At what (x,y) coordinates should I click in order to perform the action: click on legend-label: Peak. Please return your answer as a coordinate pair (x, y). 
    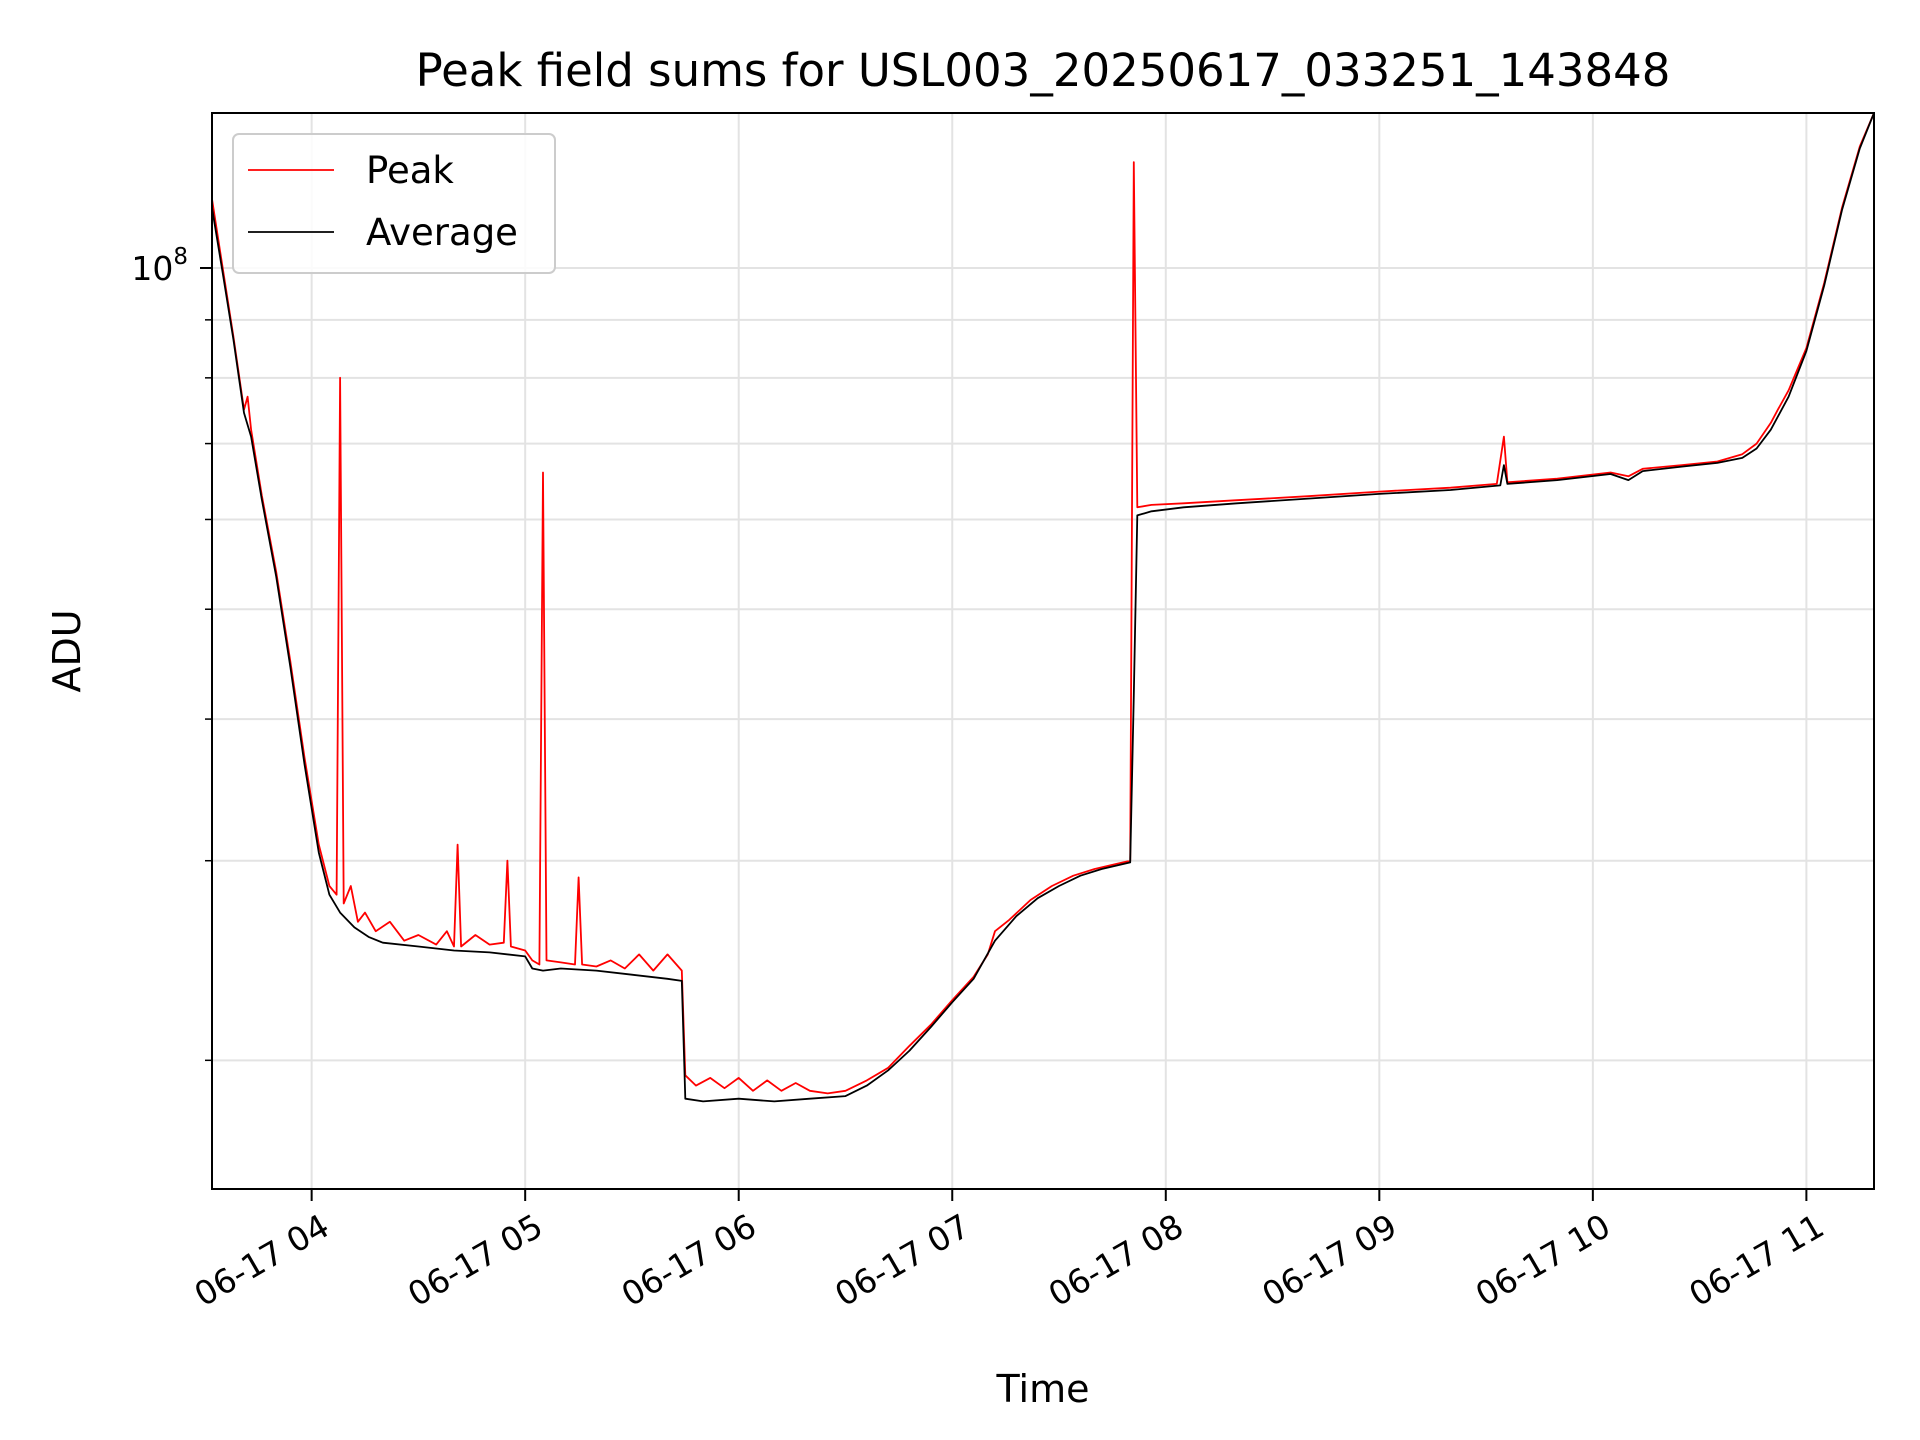
    Looking at the image, I should click on (410, 170).